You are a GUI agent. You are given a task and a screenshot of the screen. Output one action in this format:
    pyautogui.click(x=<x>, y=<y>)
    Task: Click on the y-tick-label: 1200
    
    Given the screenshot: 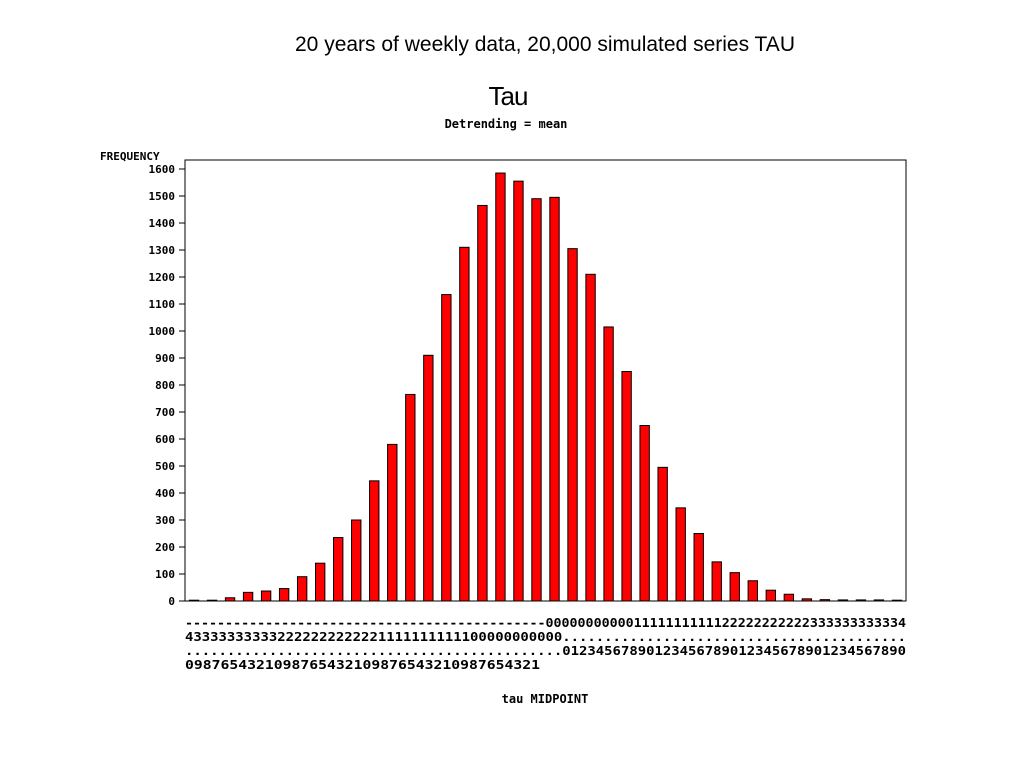 What is the action you would take?
    pyautogui.click(x=162, y=277)
    